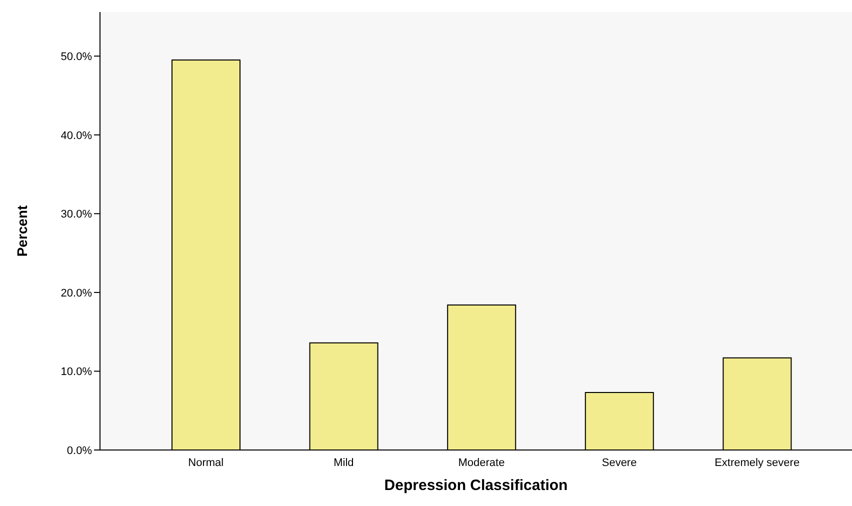  What do you see at coordinates (344, 462) in the screenshot?
I see `x-tick-label: Mild` at bounding box center [344, 462].